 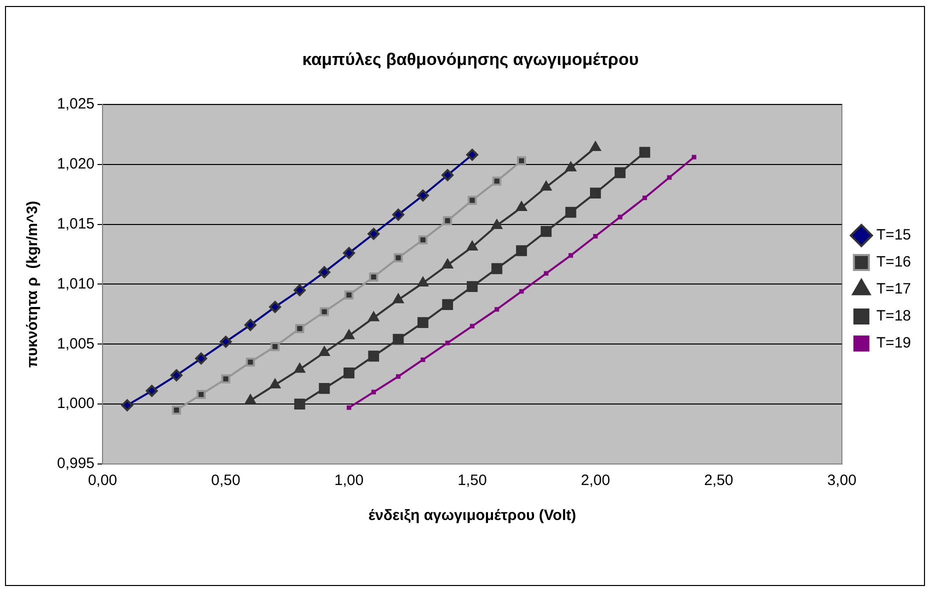 What do you see at coordinates (893, 235) in the screenshot?
I see `legend-label: T=15` at bounding box center [893, 235].